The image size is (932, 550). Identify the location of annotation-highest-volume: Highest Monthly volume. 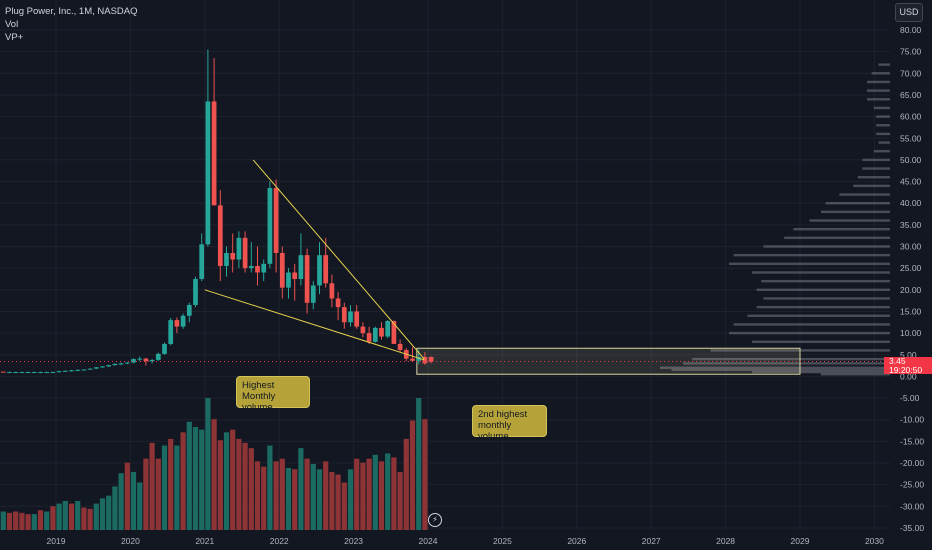
(273, 394).